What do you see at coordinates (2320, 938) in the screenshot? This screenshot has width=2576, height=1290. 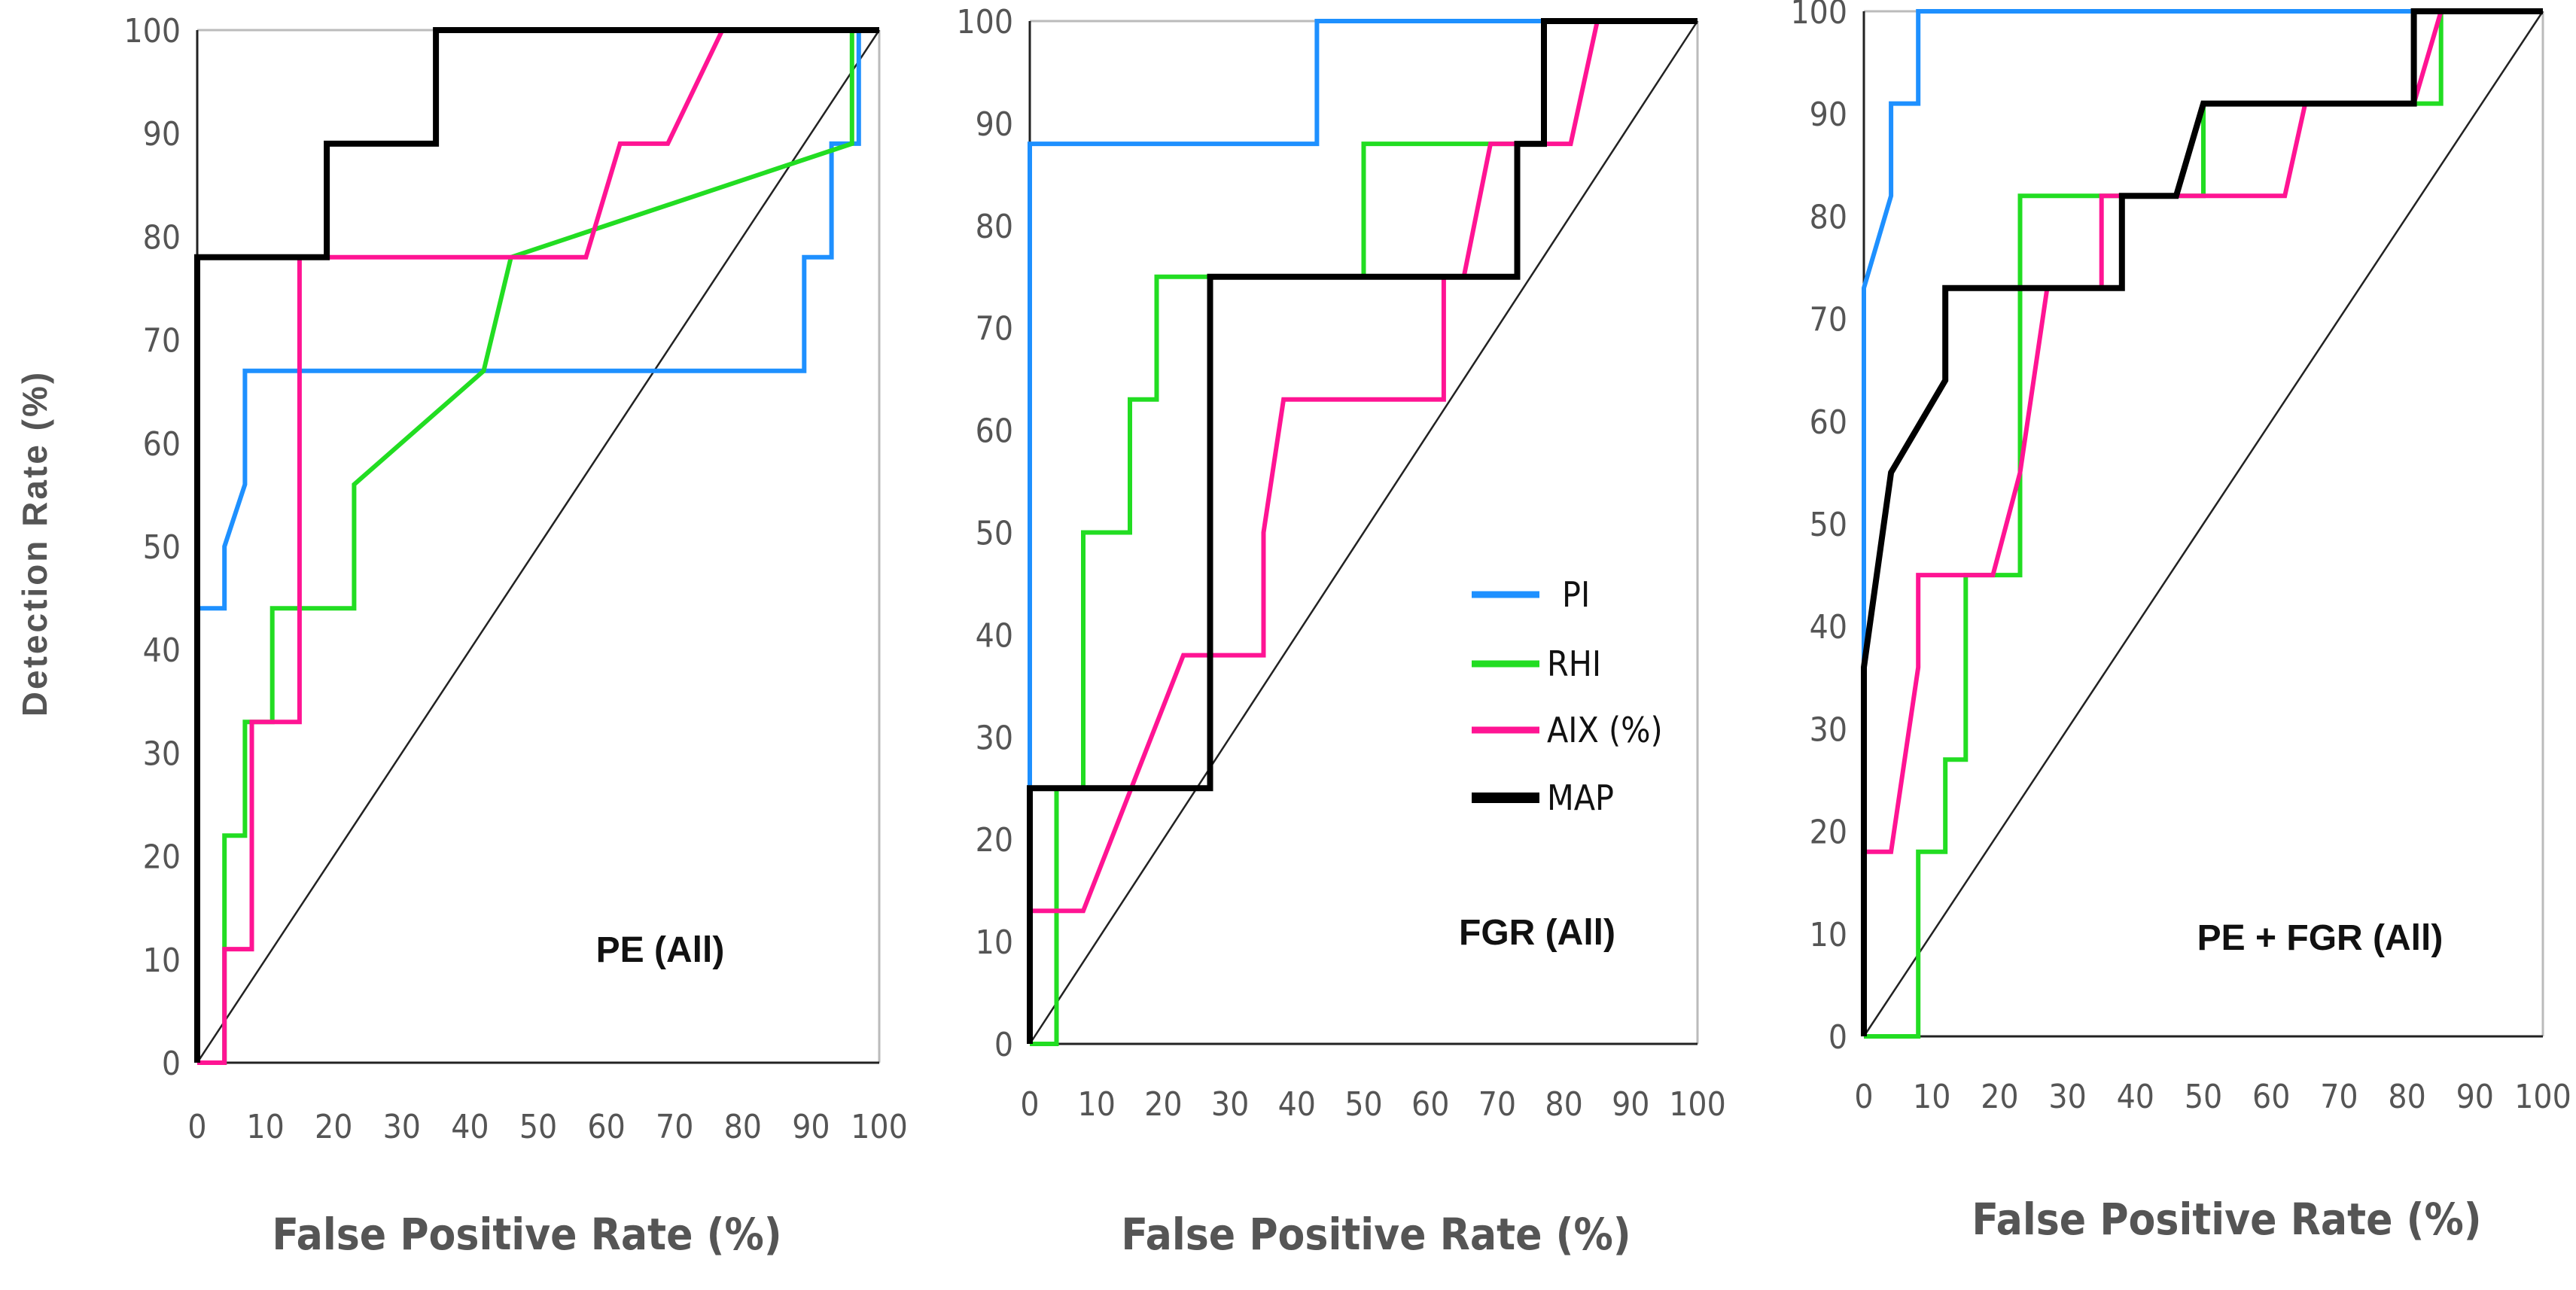 I see `panel-title: PE + FGR (All)` at bounding box center [2320, 938].